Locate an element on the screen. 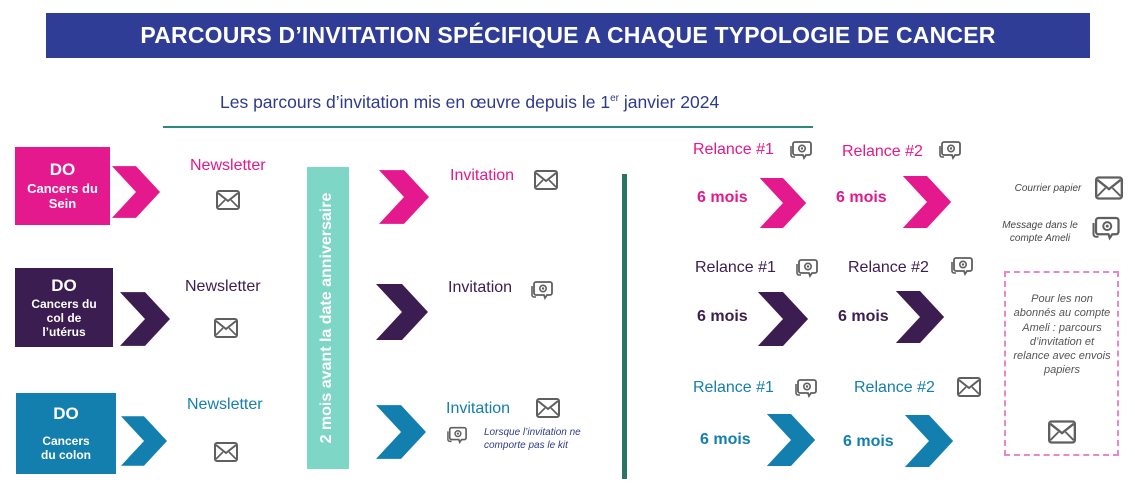 Image resolution: width=1135 pixels, height=495 pixels. legend-courrier-label: Courrier papier is located at coordinates (1048, 188).